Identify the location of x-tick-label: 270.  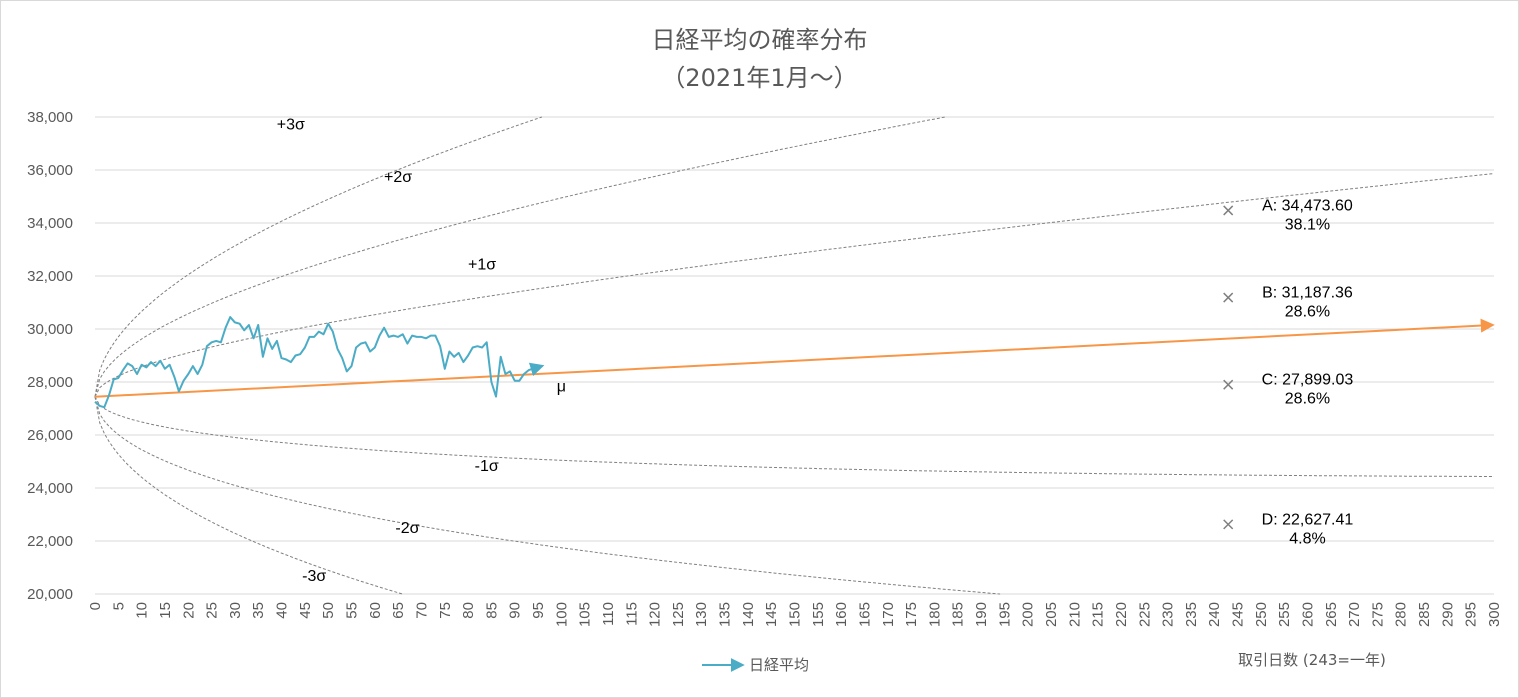
(1354, 614).